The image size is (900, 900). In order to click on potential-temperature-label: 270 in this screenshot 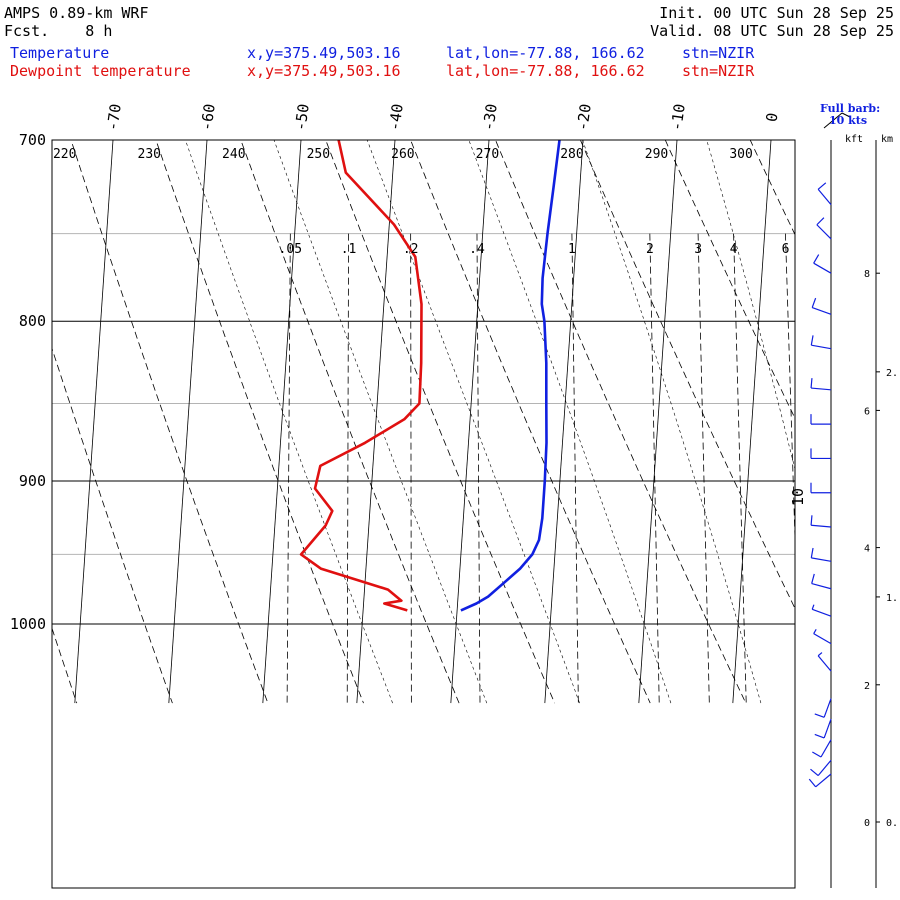, I will do `click(487, 154)`.